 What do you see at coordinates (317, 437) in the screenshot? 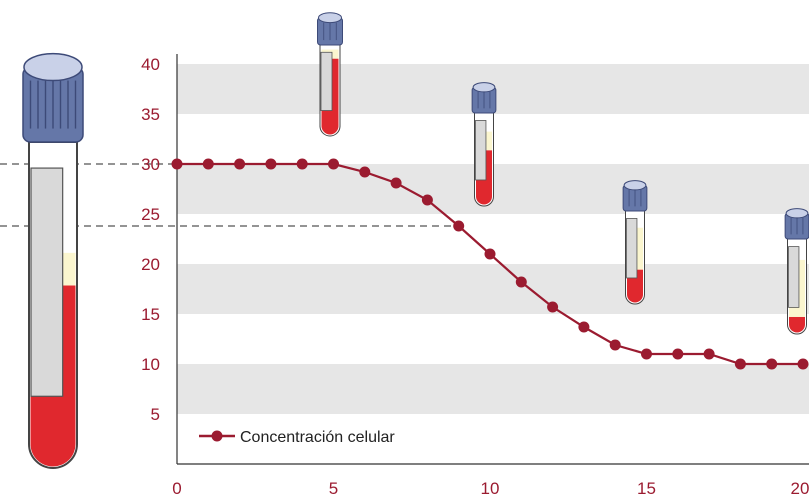
I see `legend-label: Concentración celular` at bounding box center [317, 437].